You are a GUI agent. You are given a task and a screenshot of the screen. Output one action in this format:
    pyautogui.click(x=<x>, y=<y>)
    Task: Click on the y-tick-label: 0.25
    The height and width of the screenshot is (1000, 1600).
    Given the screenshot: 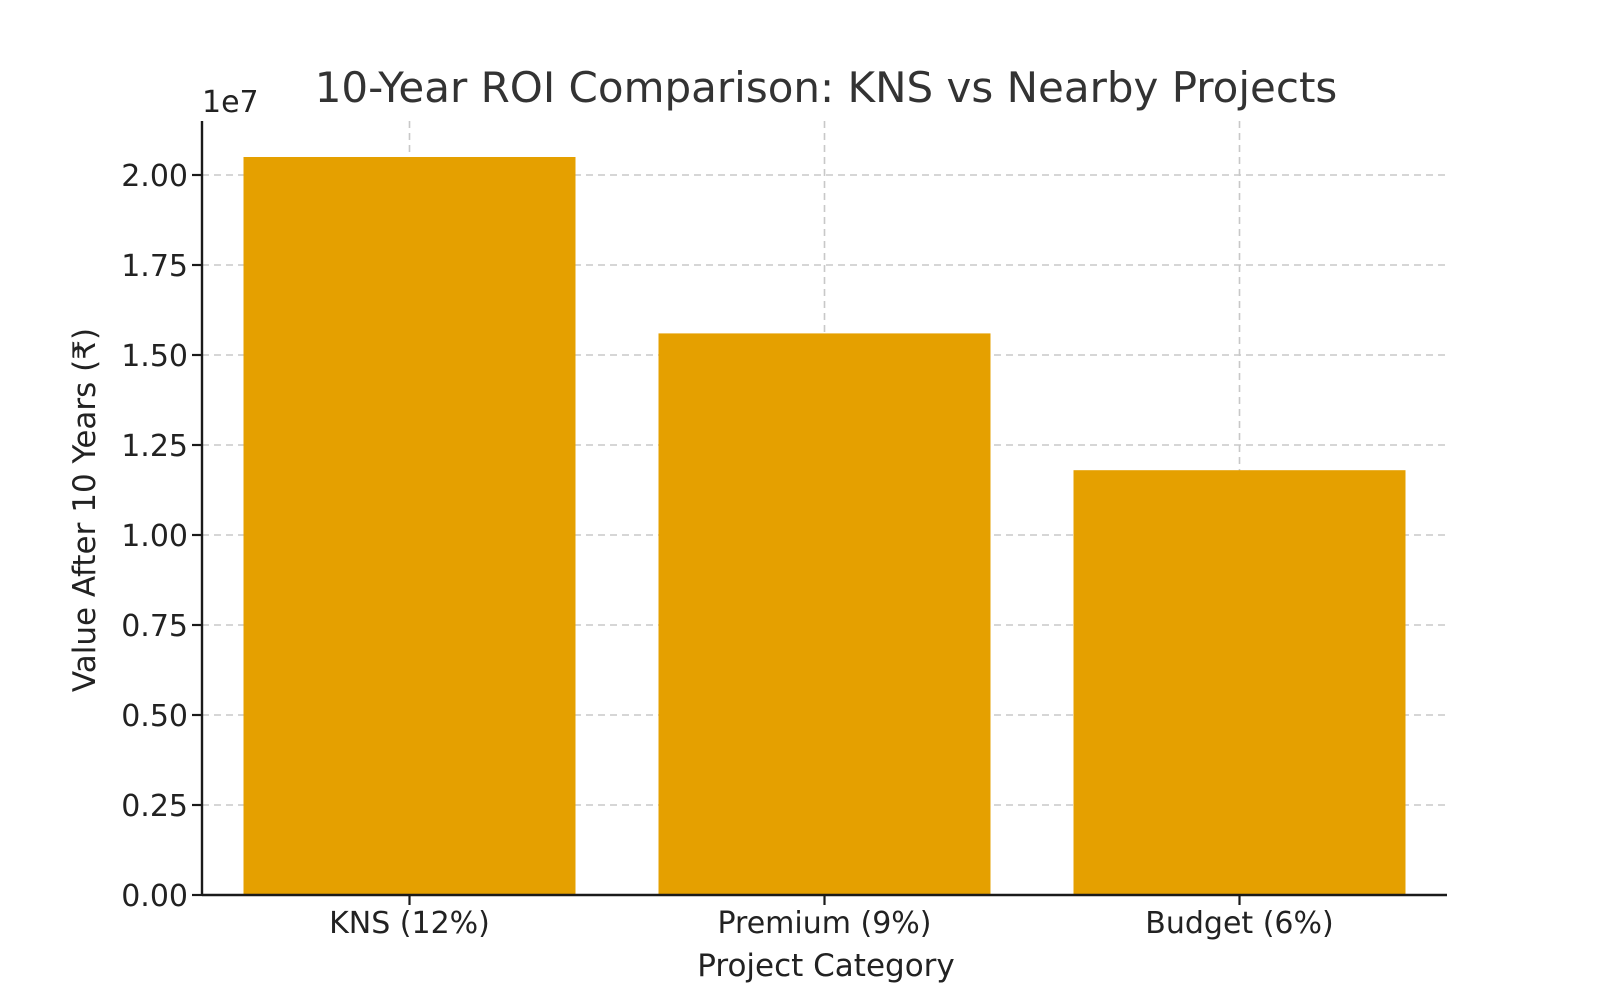 What is the action you would take?
    pyautogui.click(x=154, y=806)
    